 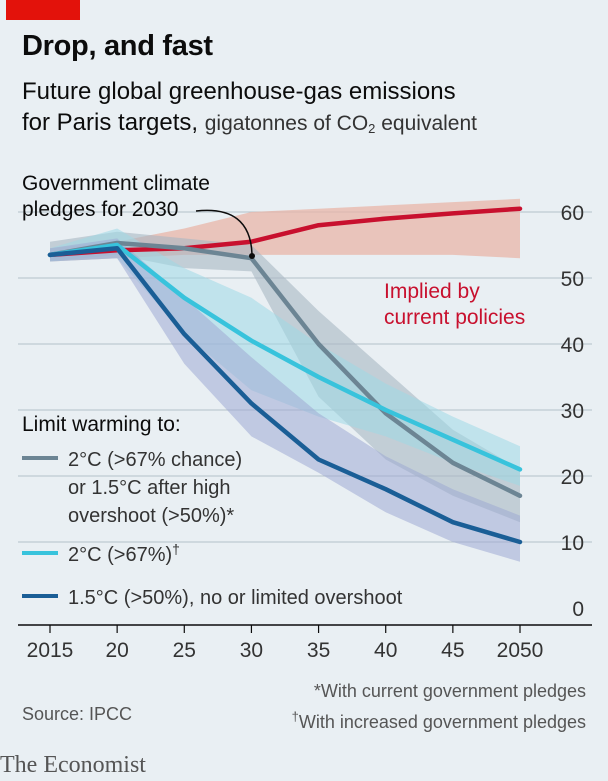 I want to click on chart-title: Drop, and fast, so click(x=117, y=46).